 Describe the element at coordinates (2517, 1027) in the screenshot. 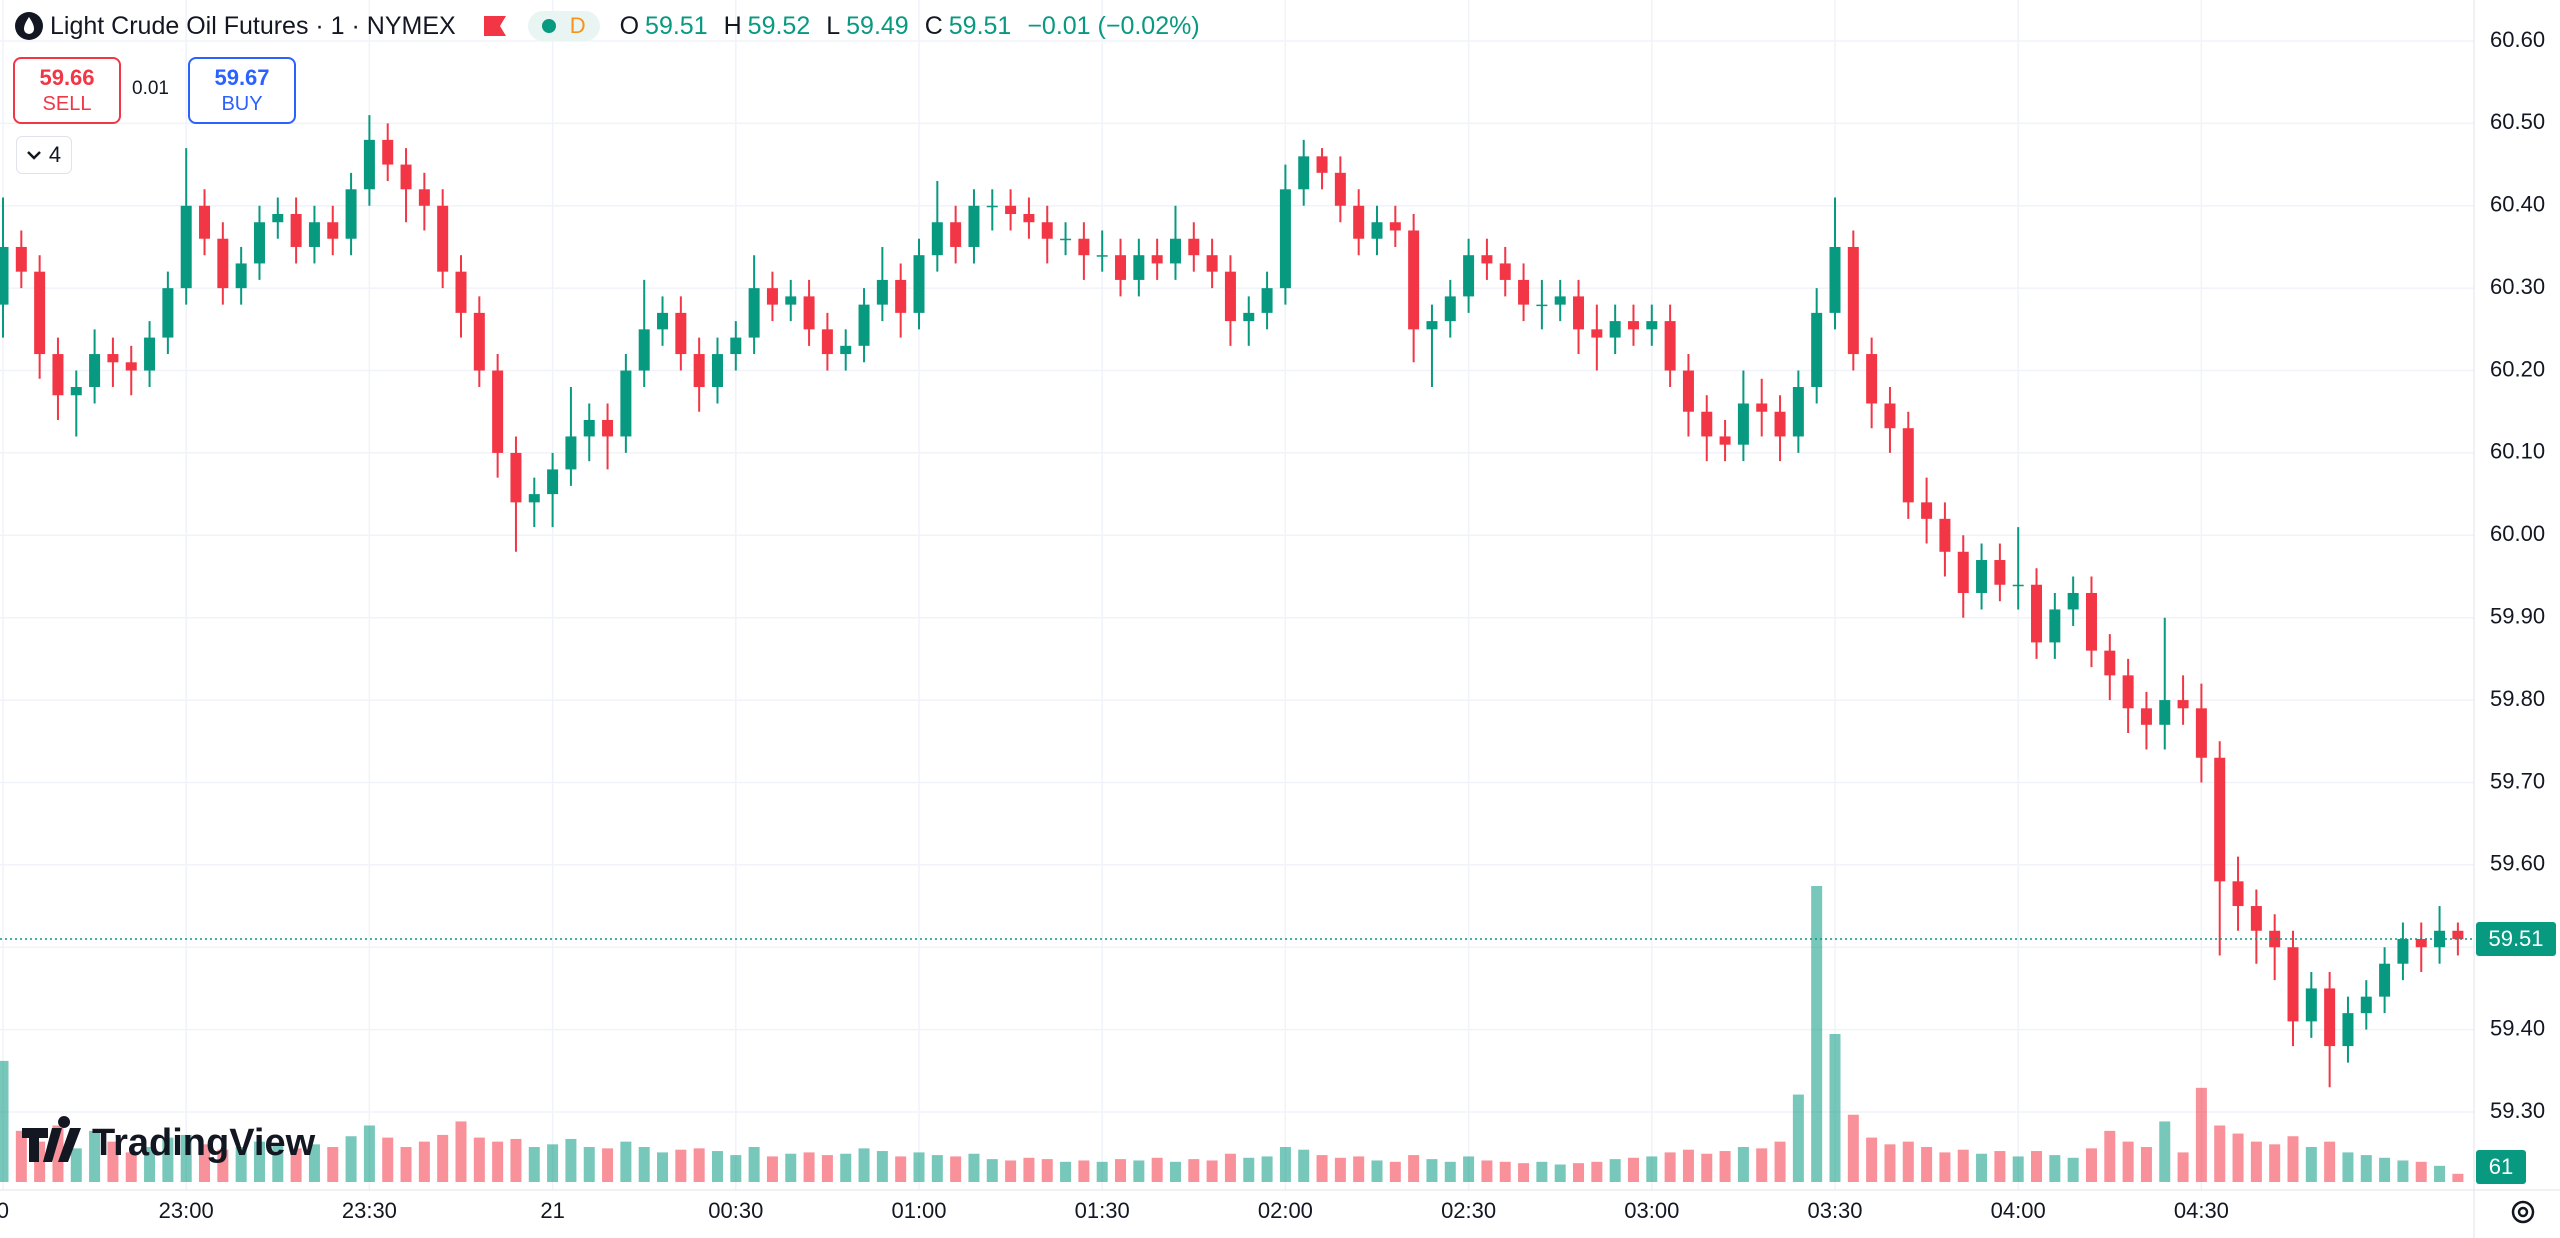

I see `y-tick-label: 59.40` at that location.